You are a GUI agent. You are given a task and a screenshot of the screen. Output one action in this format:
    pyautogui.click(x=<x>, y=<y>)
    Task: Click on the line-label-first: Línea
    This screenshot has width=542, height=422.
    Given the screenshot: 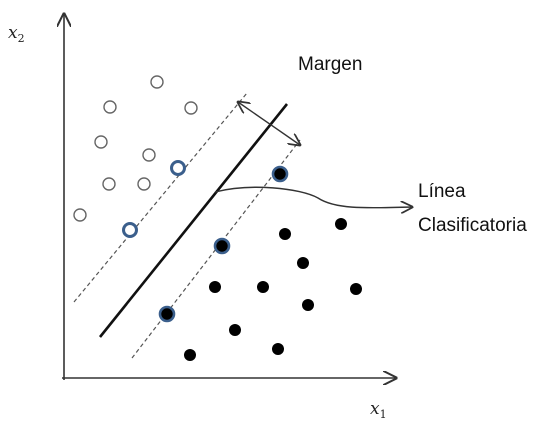 What is the action you would take?
    pyautogui.click(x=442, y=191)
    